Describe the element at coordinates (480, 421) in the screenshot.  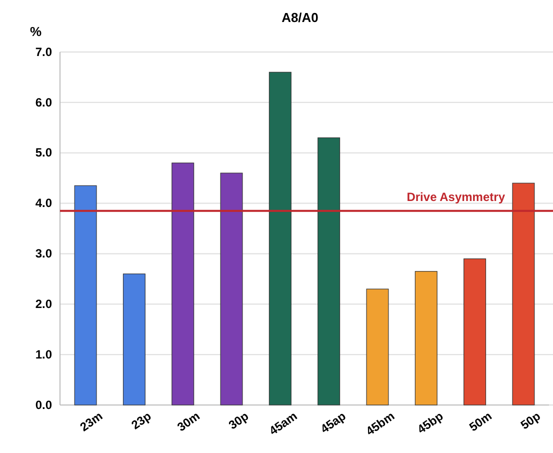
I see `x-tick-label: 50m` at that location.